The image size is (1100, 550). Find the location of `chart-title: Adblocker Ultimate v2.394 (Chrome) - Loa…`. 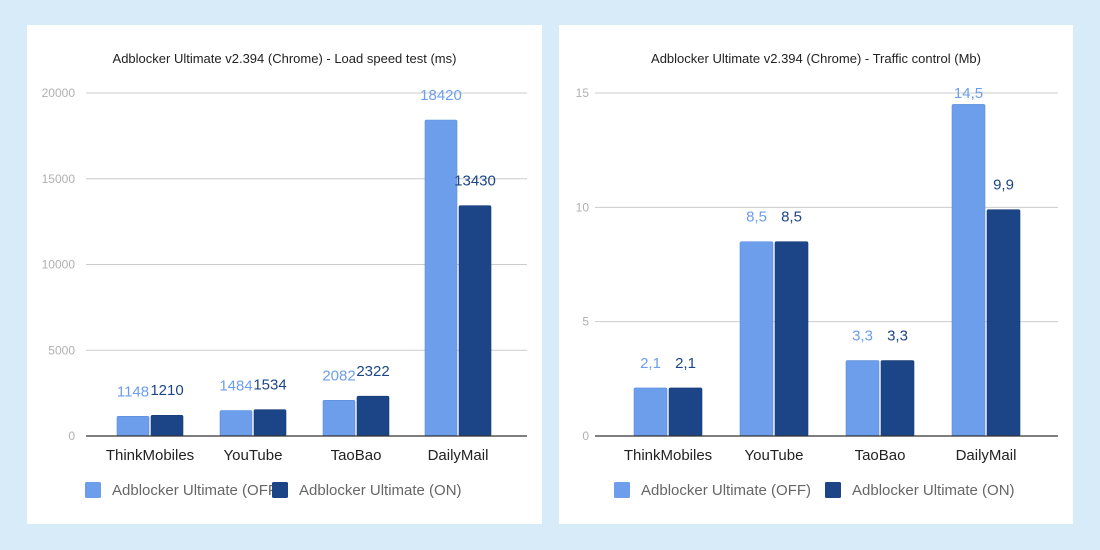

chart-title: Adblocker Ultimate v2.394 (Chrome) - Loa… is located at coordinates (285, 58).